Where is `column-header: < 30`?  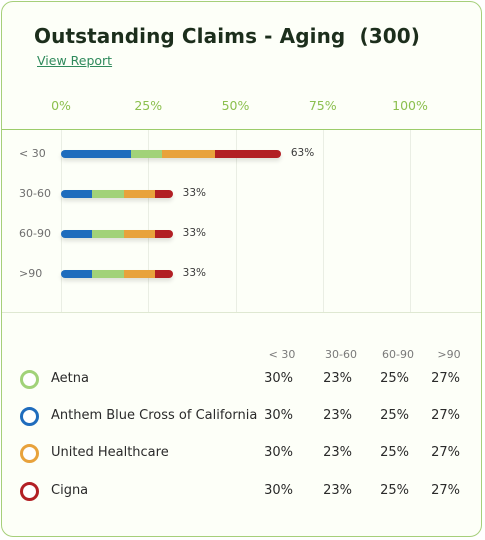
column-header: < 30 is located at coordinates (282, 354).